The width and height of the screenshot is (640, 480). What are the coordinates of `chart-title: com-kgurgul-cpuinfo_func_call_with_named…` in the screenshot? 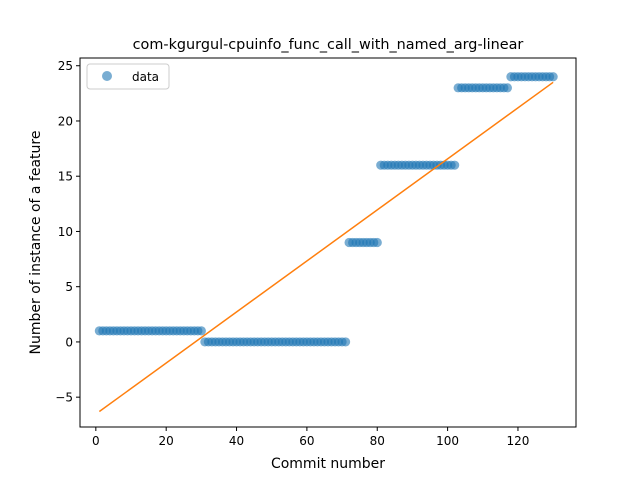 It's located at (328, 45).